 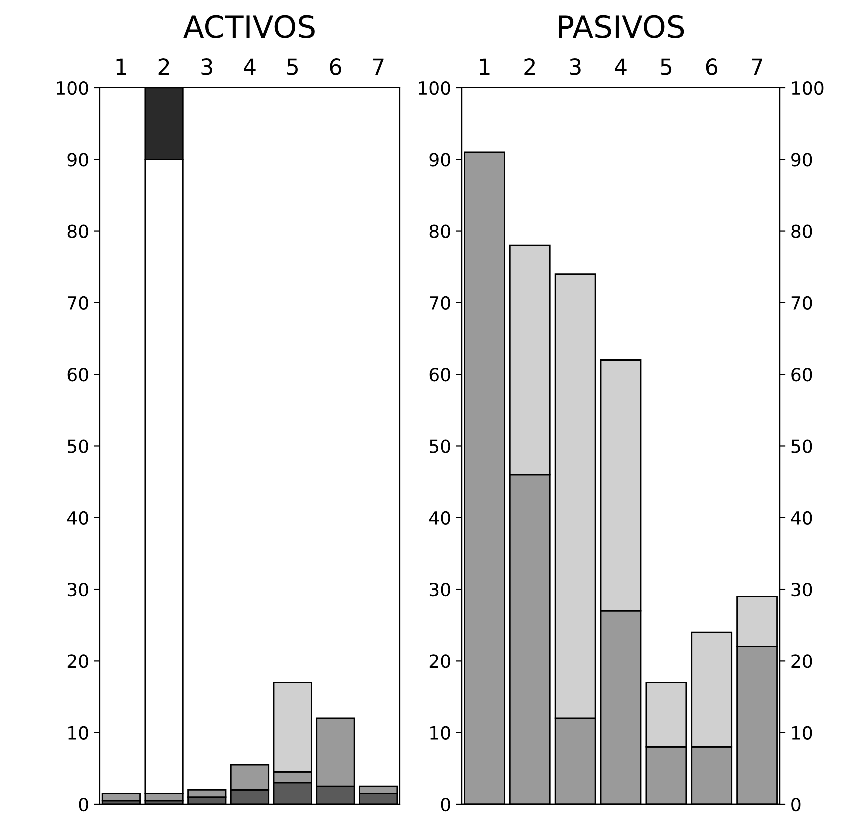 What do you see at coordinates (621, 26) in the screenshot?
I see `chart-title: PASIVOS` at bounding box center [621, 26].